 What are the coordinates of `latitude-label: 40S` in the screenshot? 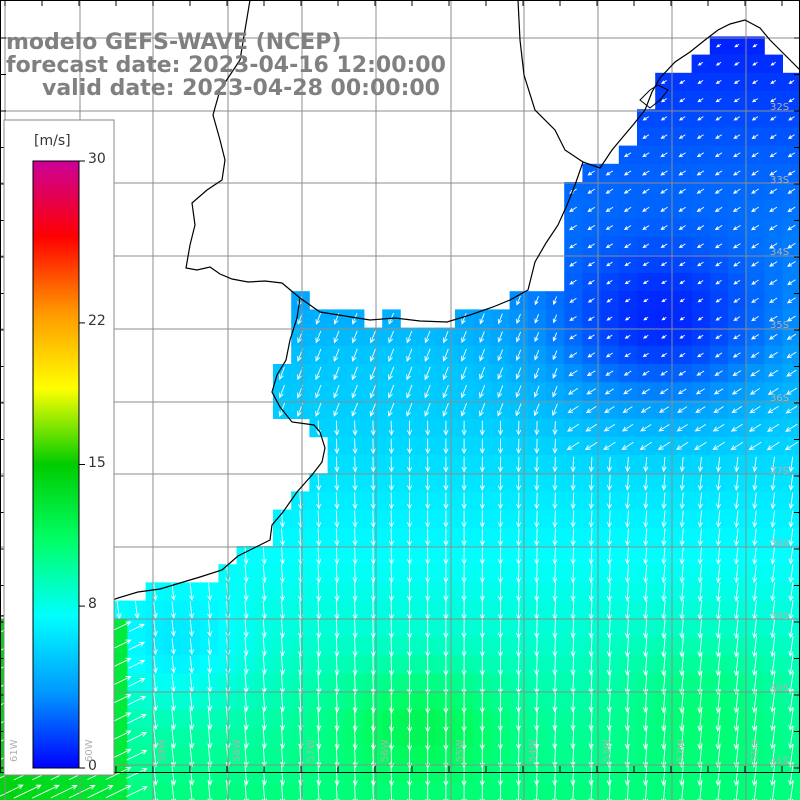 It's located at (780, 688).